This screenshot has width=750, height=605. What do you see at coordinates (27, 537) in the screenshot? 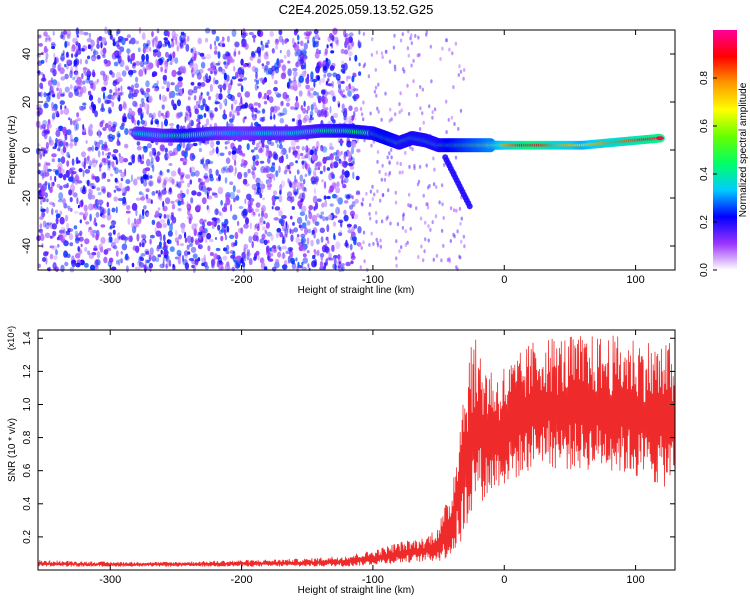
I see `y-tick-label: 0.2` at bounding box center [27, 537].